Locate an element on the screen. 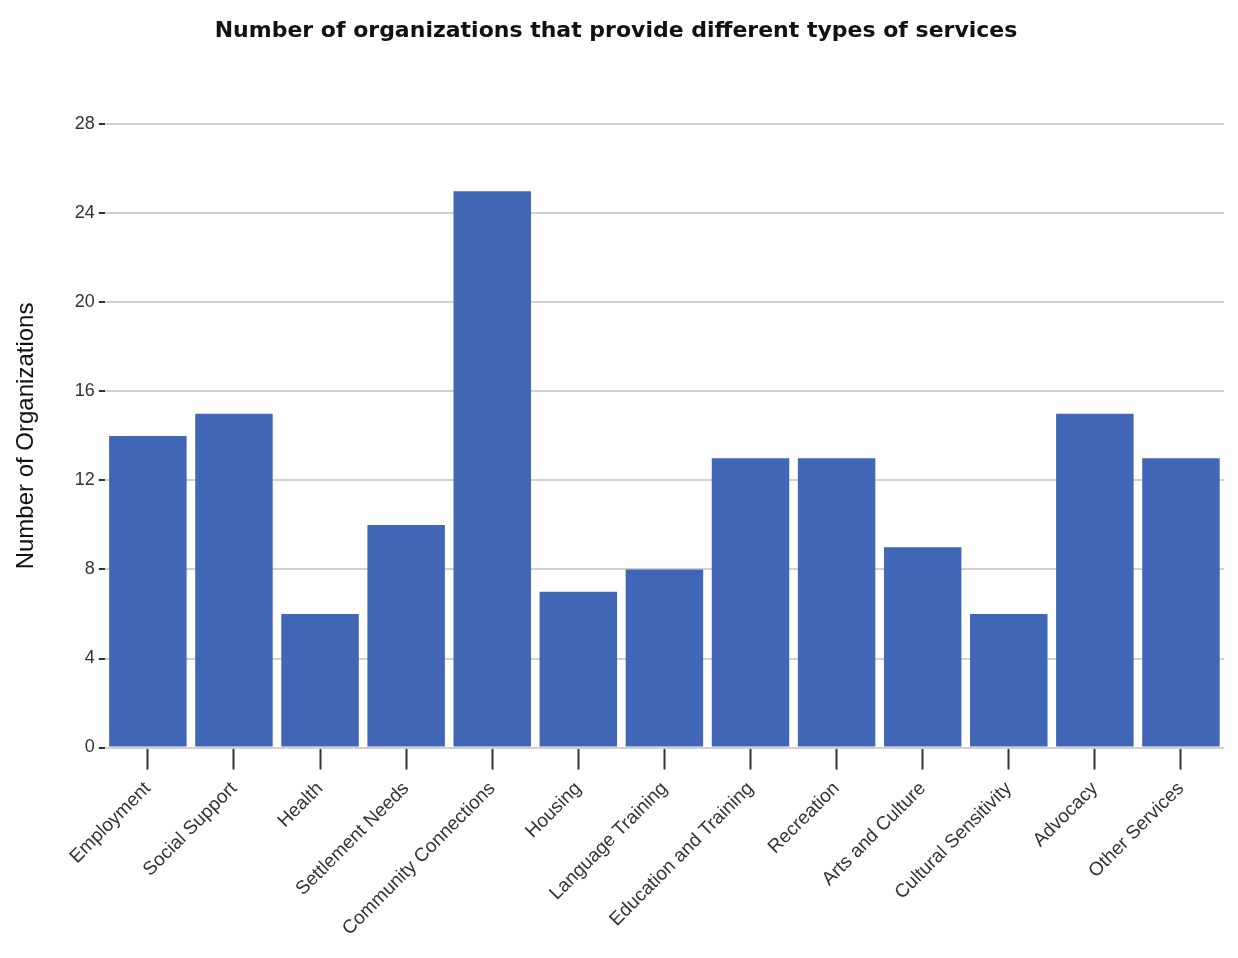 This screenshot has width=1238, height=958. y-tick-label: 8 is located at coordinates (89, 568).